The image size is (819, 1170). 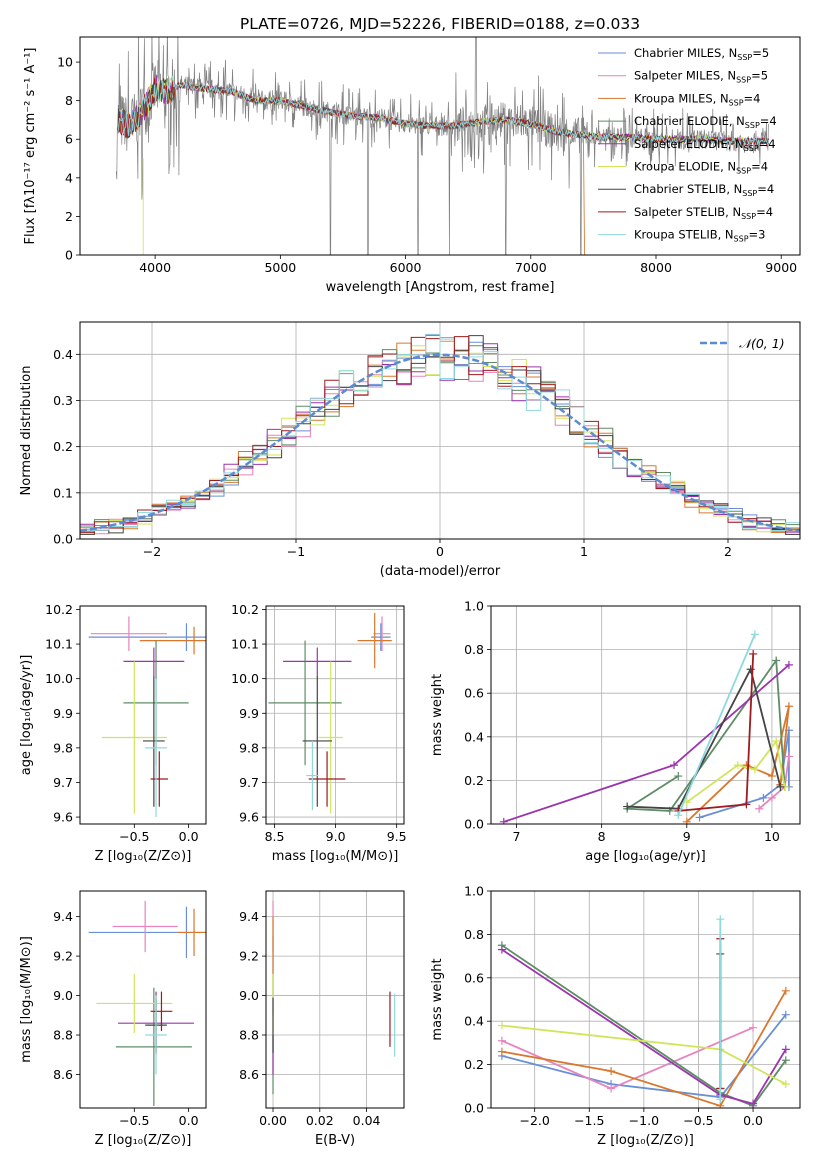 What do you see at coordinates (440, 443) in the screenshot?
I see `normal-curve` at bounding box center [440, 443].